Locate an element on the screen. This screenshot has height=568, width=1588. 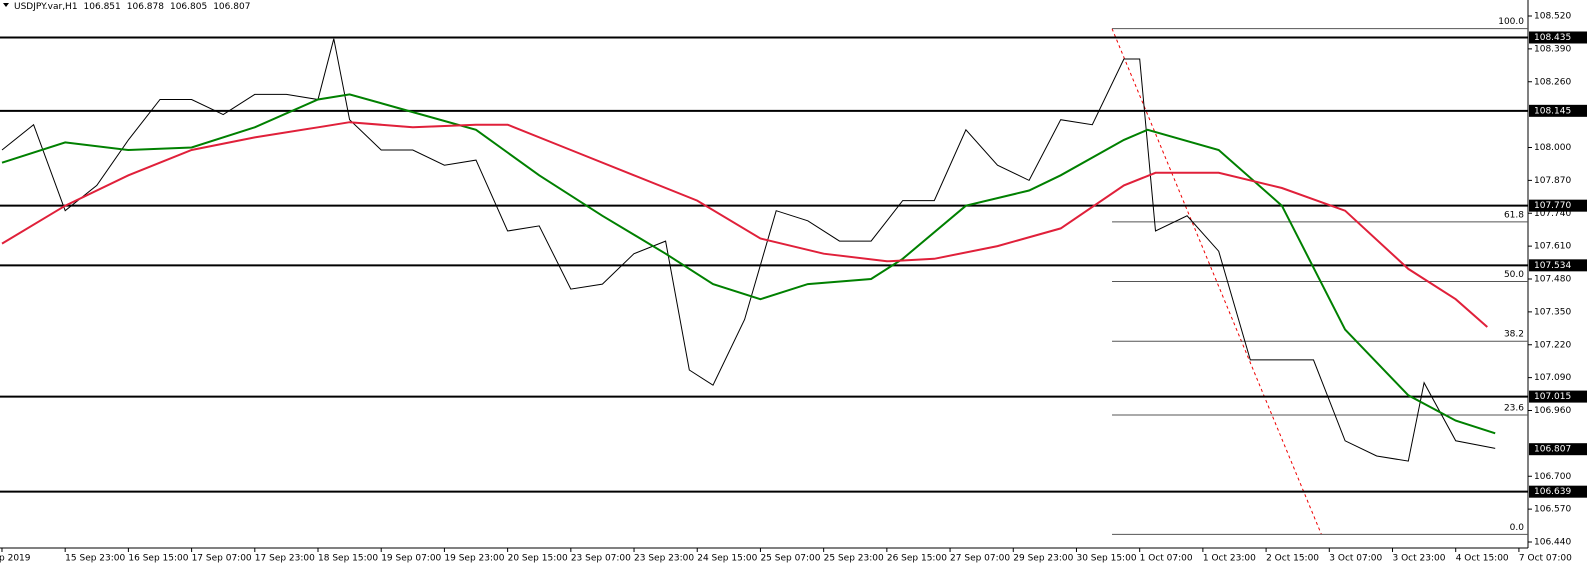
level-price-label: 107.770 is located at coordinates (1552, 206).